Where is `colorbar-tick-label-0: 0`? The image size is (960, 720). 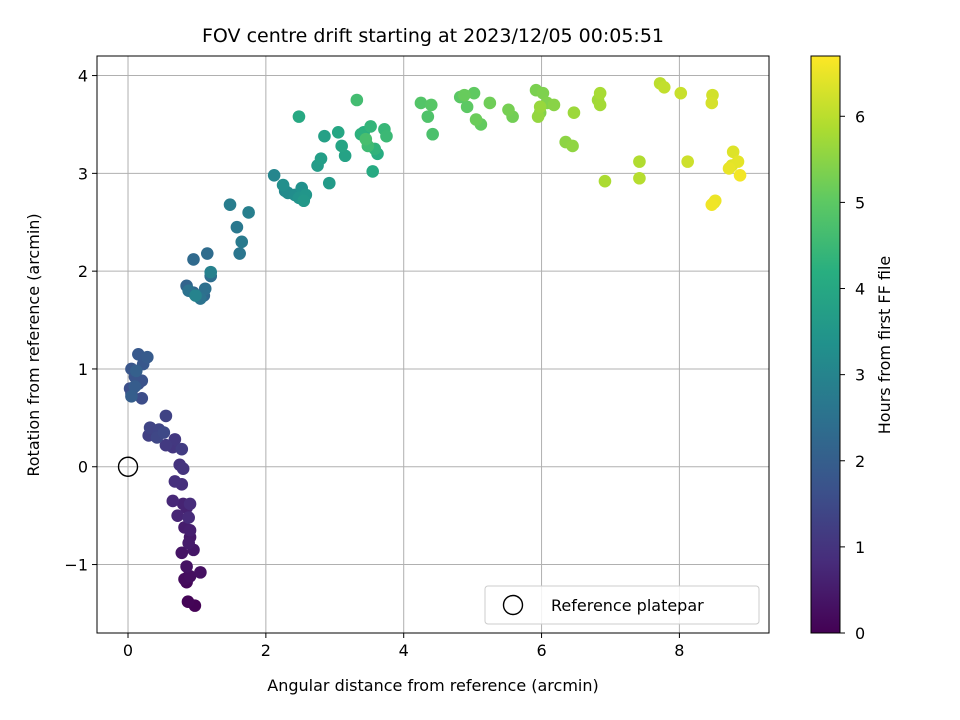 colorbar-tick-label-0: 0 is located at coordinates (860, 633).